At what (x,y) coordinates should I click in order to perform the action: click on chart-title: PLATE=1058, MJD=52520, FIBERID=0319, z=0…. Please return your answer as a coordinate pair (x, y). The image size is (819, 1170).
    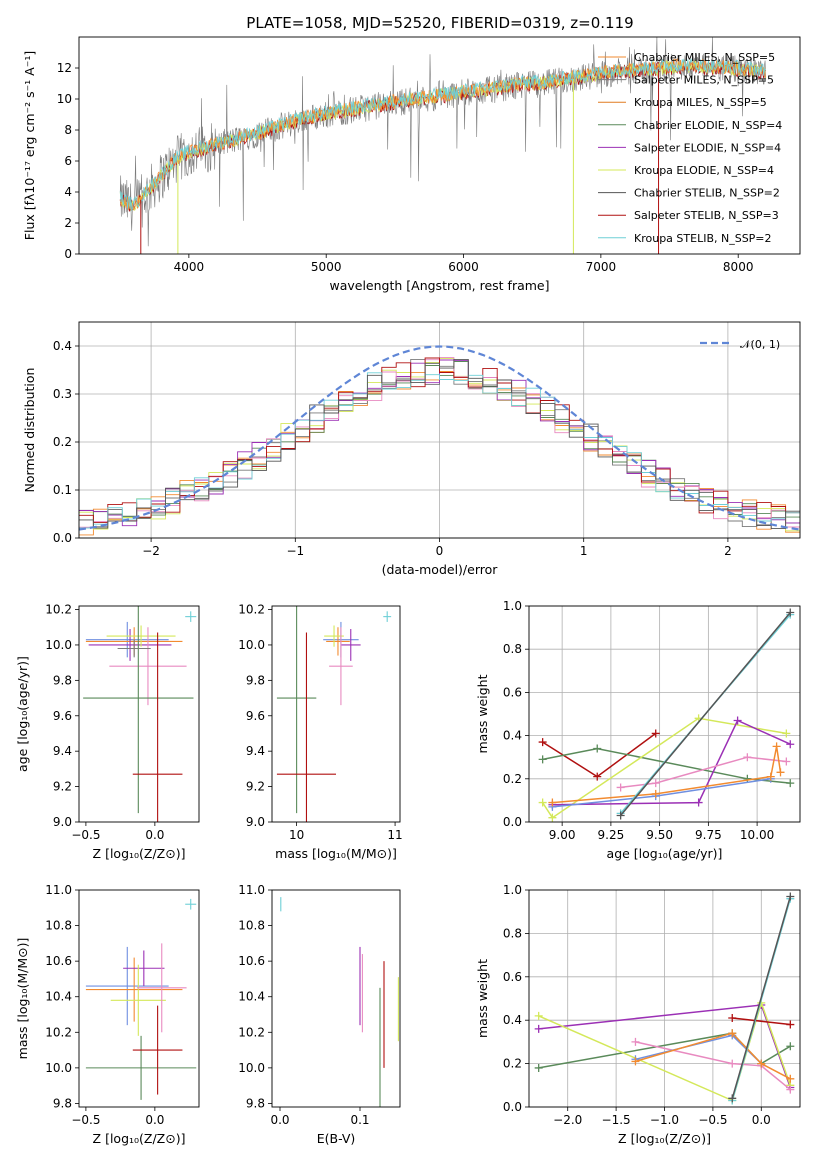
    Looking at the image, I should click on (439, 23).